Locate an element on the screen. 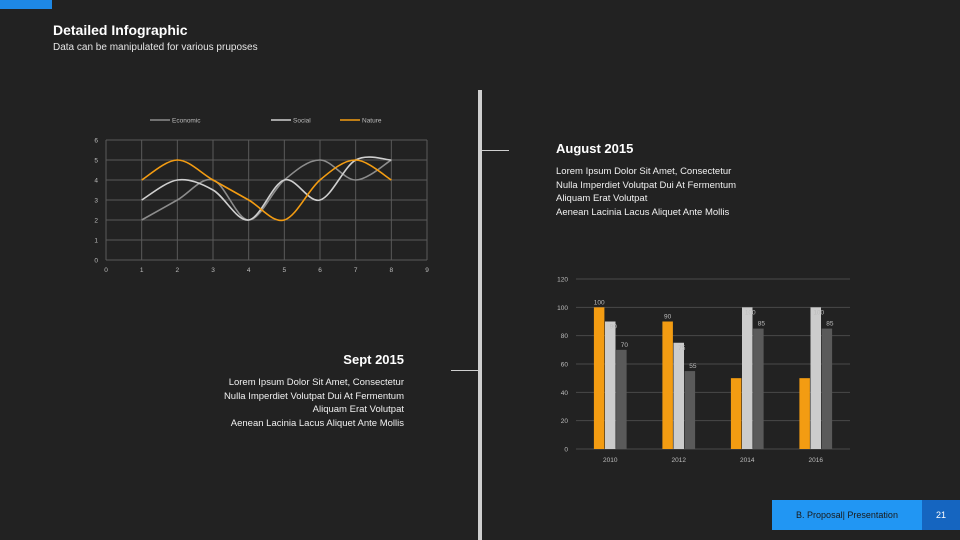  y-tick-label: 20 is located at coordinates (565, 421).